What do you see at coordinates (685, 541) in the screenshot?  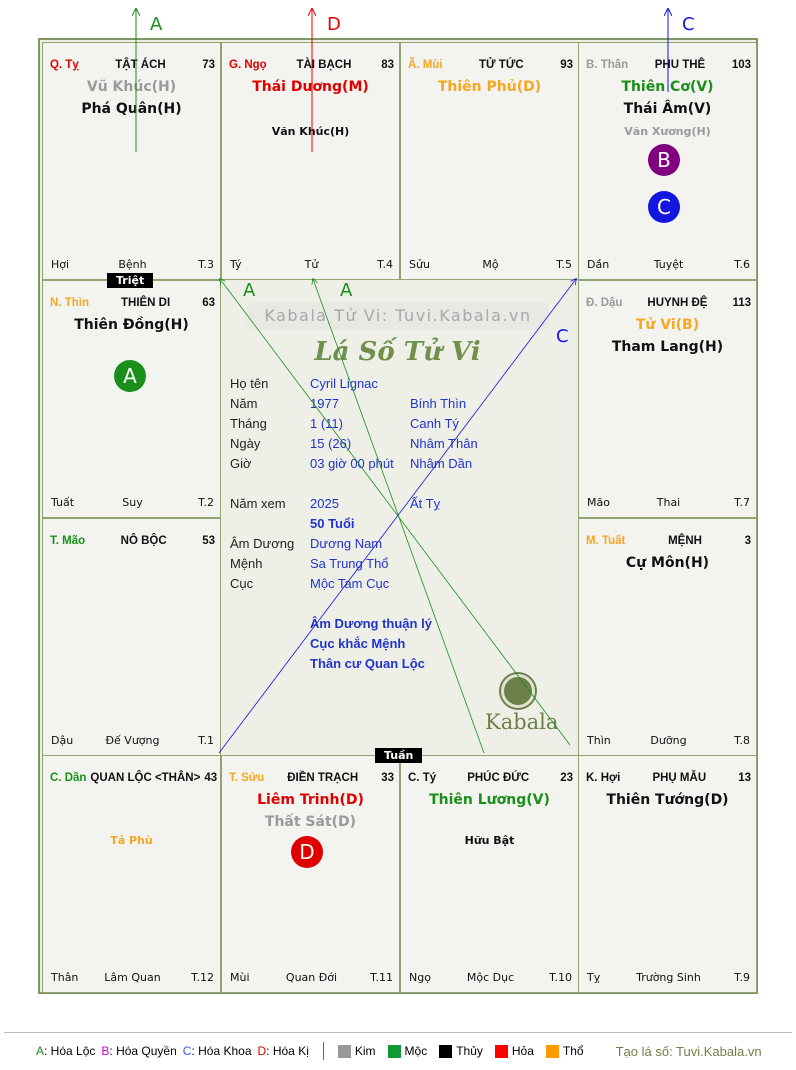 I see `palace-name: MỆNH` at bounding box center [685, 541].